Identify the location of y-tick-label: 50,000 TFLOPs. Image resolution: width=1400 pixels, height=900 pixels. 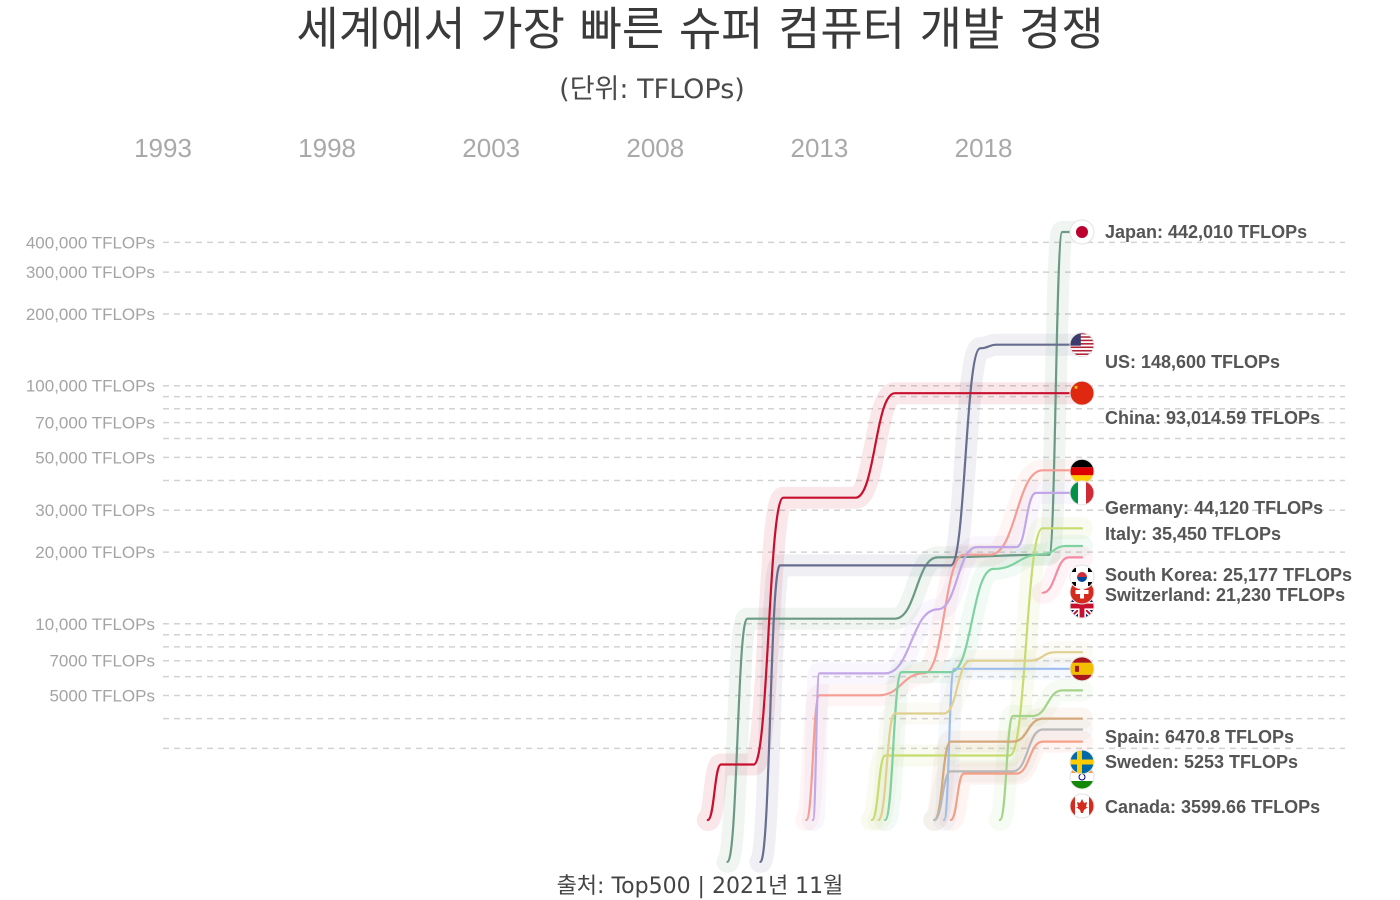
(95, 457).